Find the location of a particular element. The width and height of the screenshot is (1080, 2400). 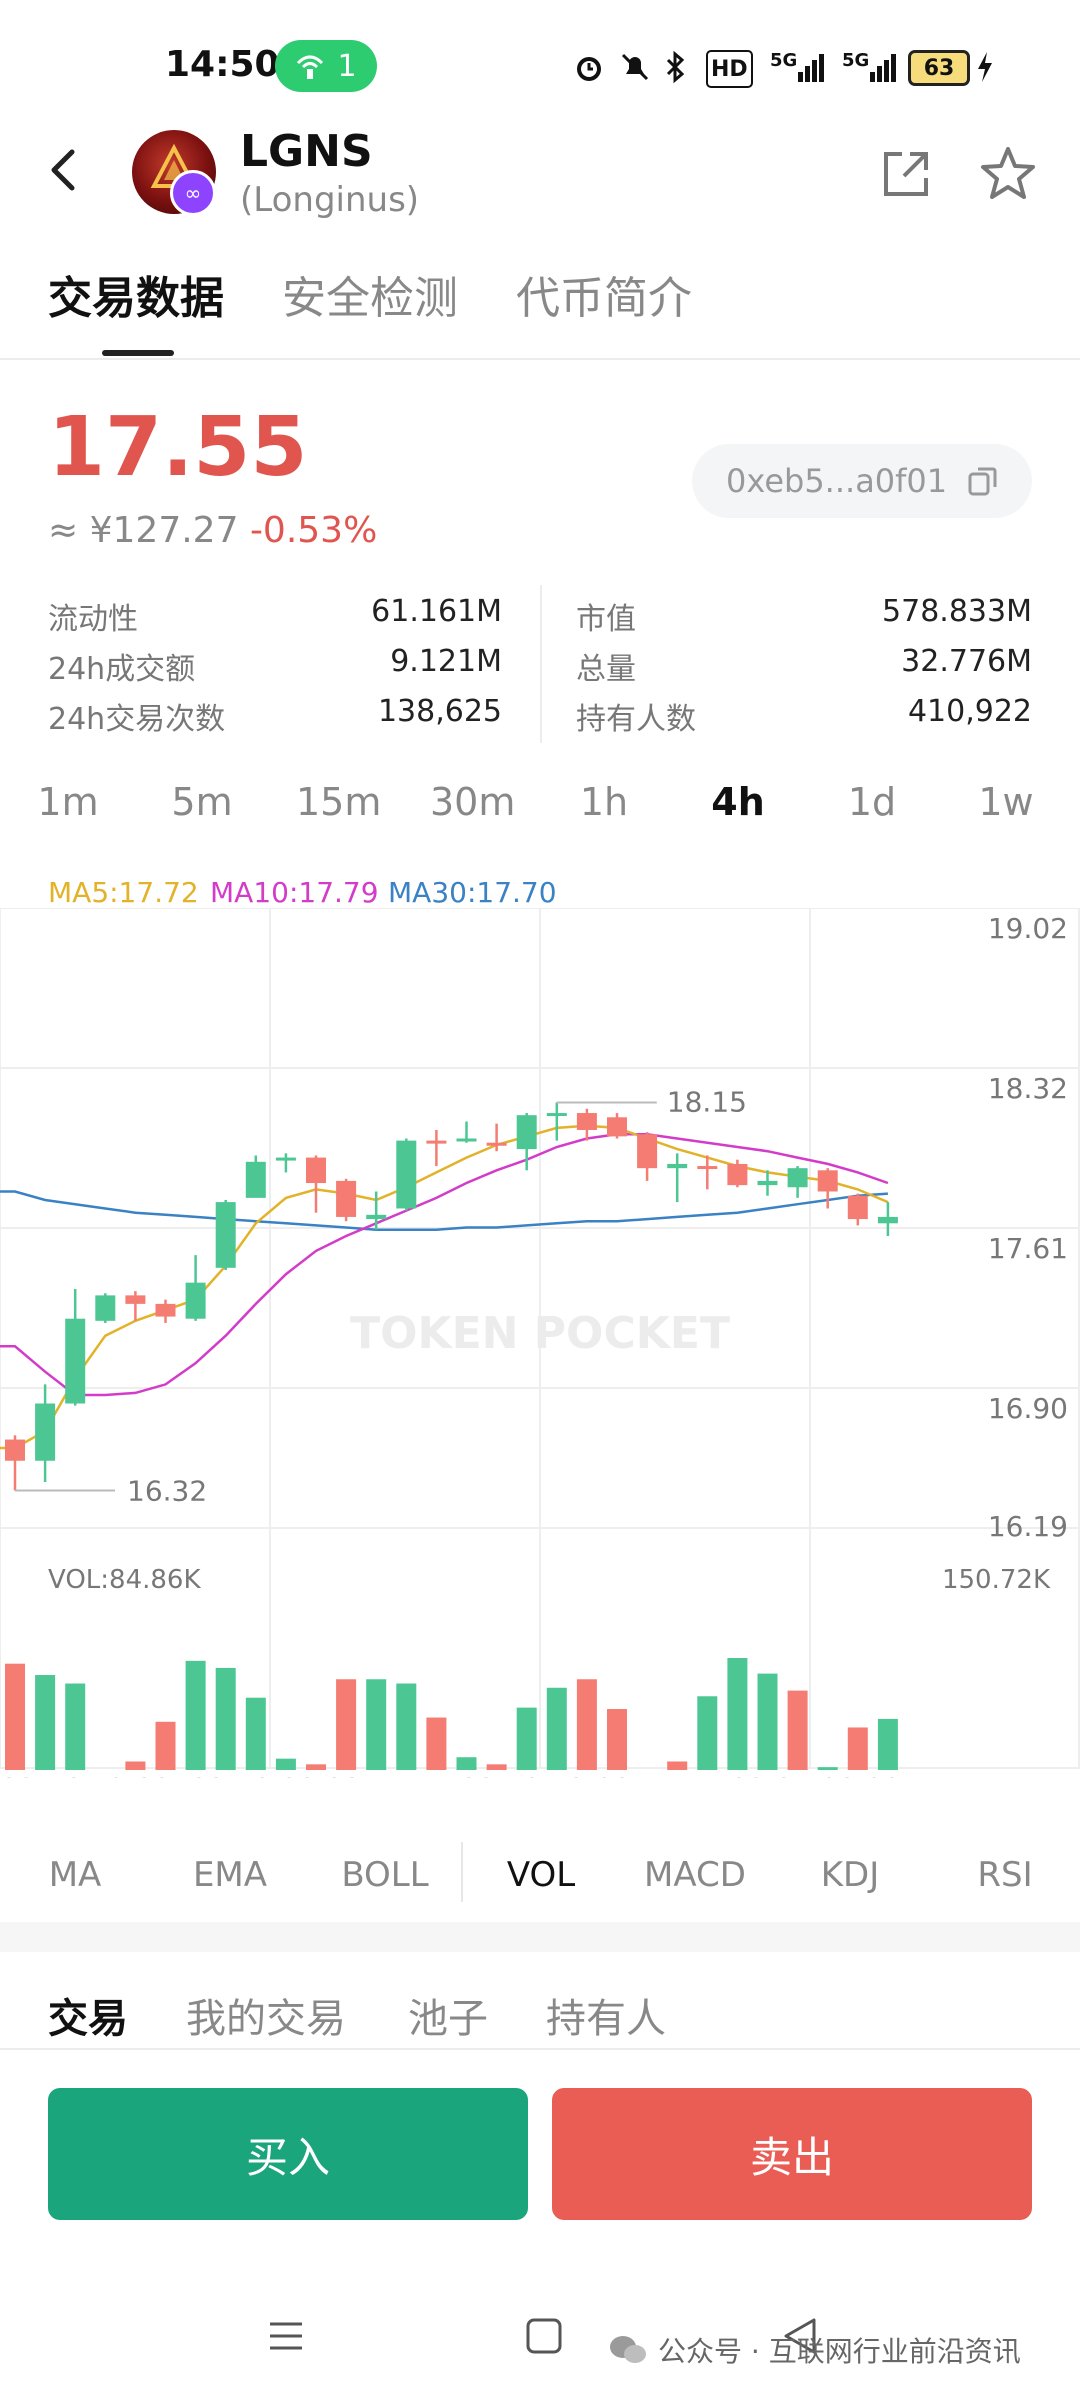

mute-icon is located at coordinates (635, 67).